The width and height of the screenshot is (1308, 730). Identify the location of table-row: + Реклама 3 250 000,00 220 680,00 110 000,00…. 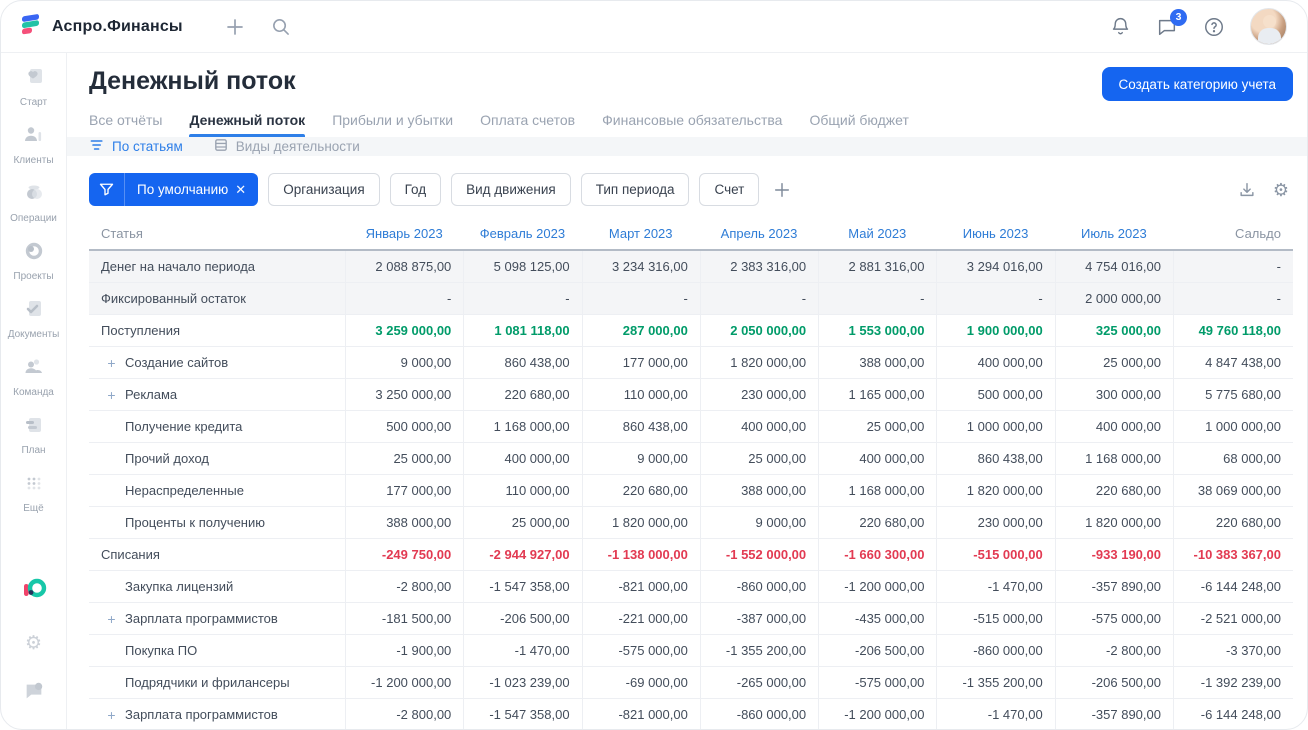
(691, 395).